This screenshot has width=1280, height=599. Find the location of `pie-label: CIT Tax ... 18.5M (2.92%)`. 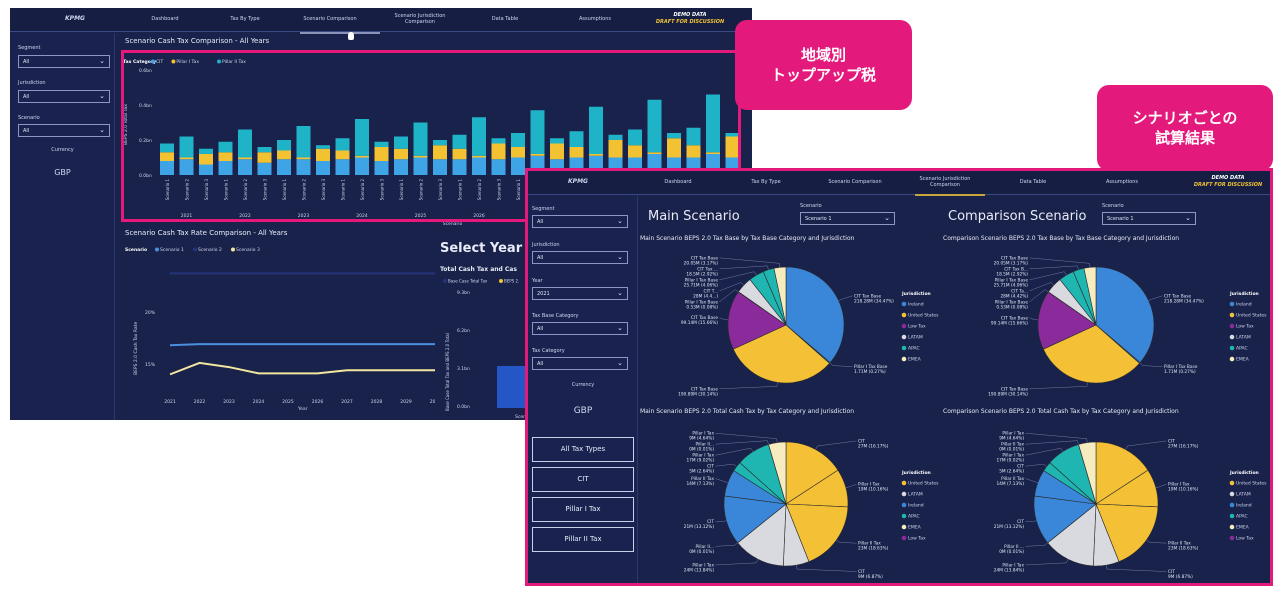

pie-label: CIT Tax ... 18.5M (2.92%) is located at coordinates (702, 271).